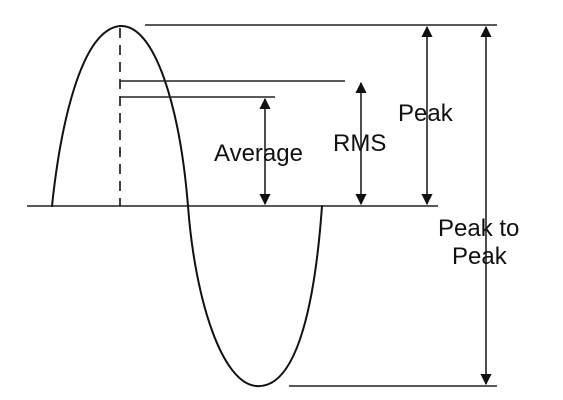 This screenshot has height=400, width=563. What do you see at coordinates (426, 113) in the screenshot?
I see `peak-label: Peak` at bounding box center [426, 113].